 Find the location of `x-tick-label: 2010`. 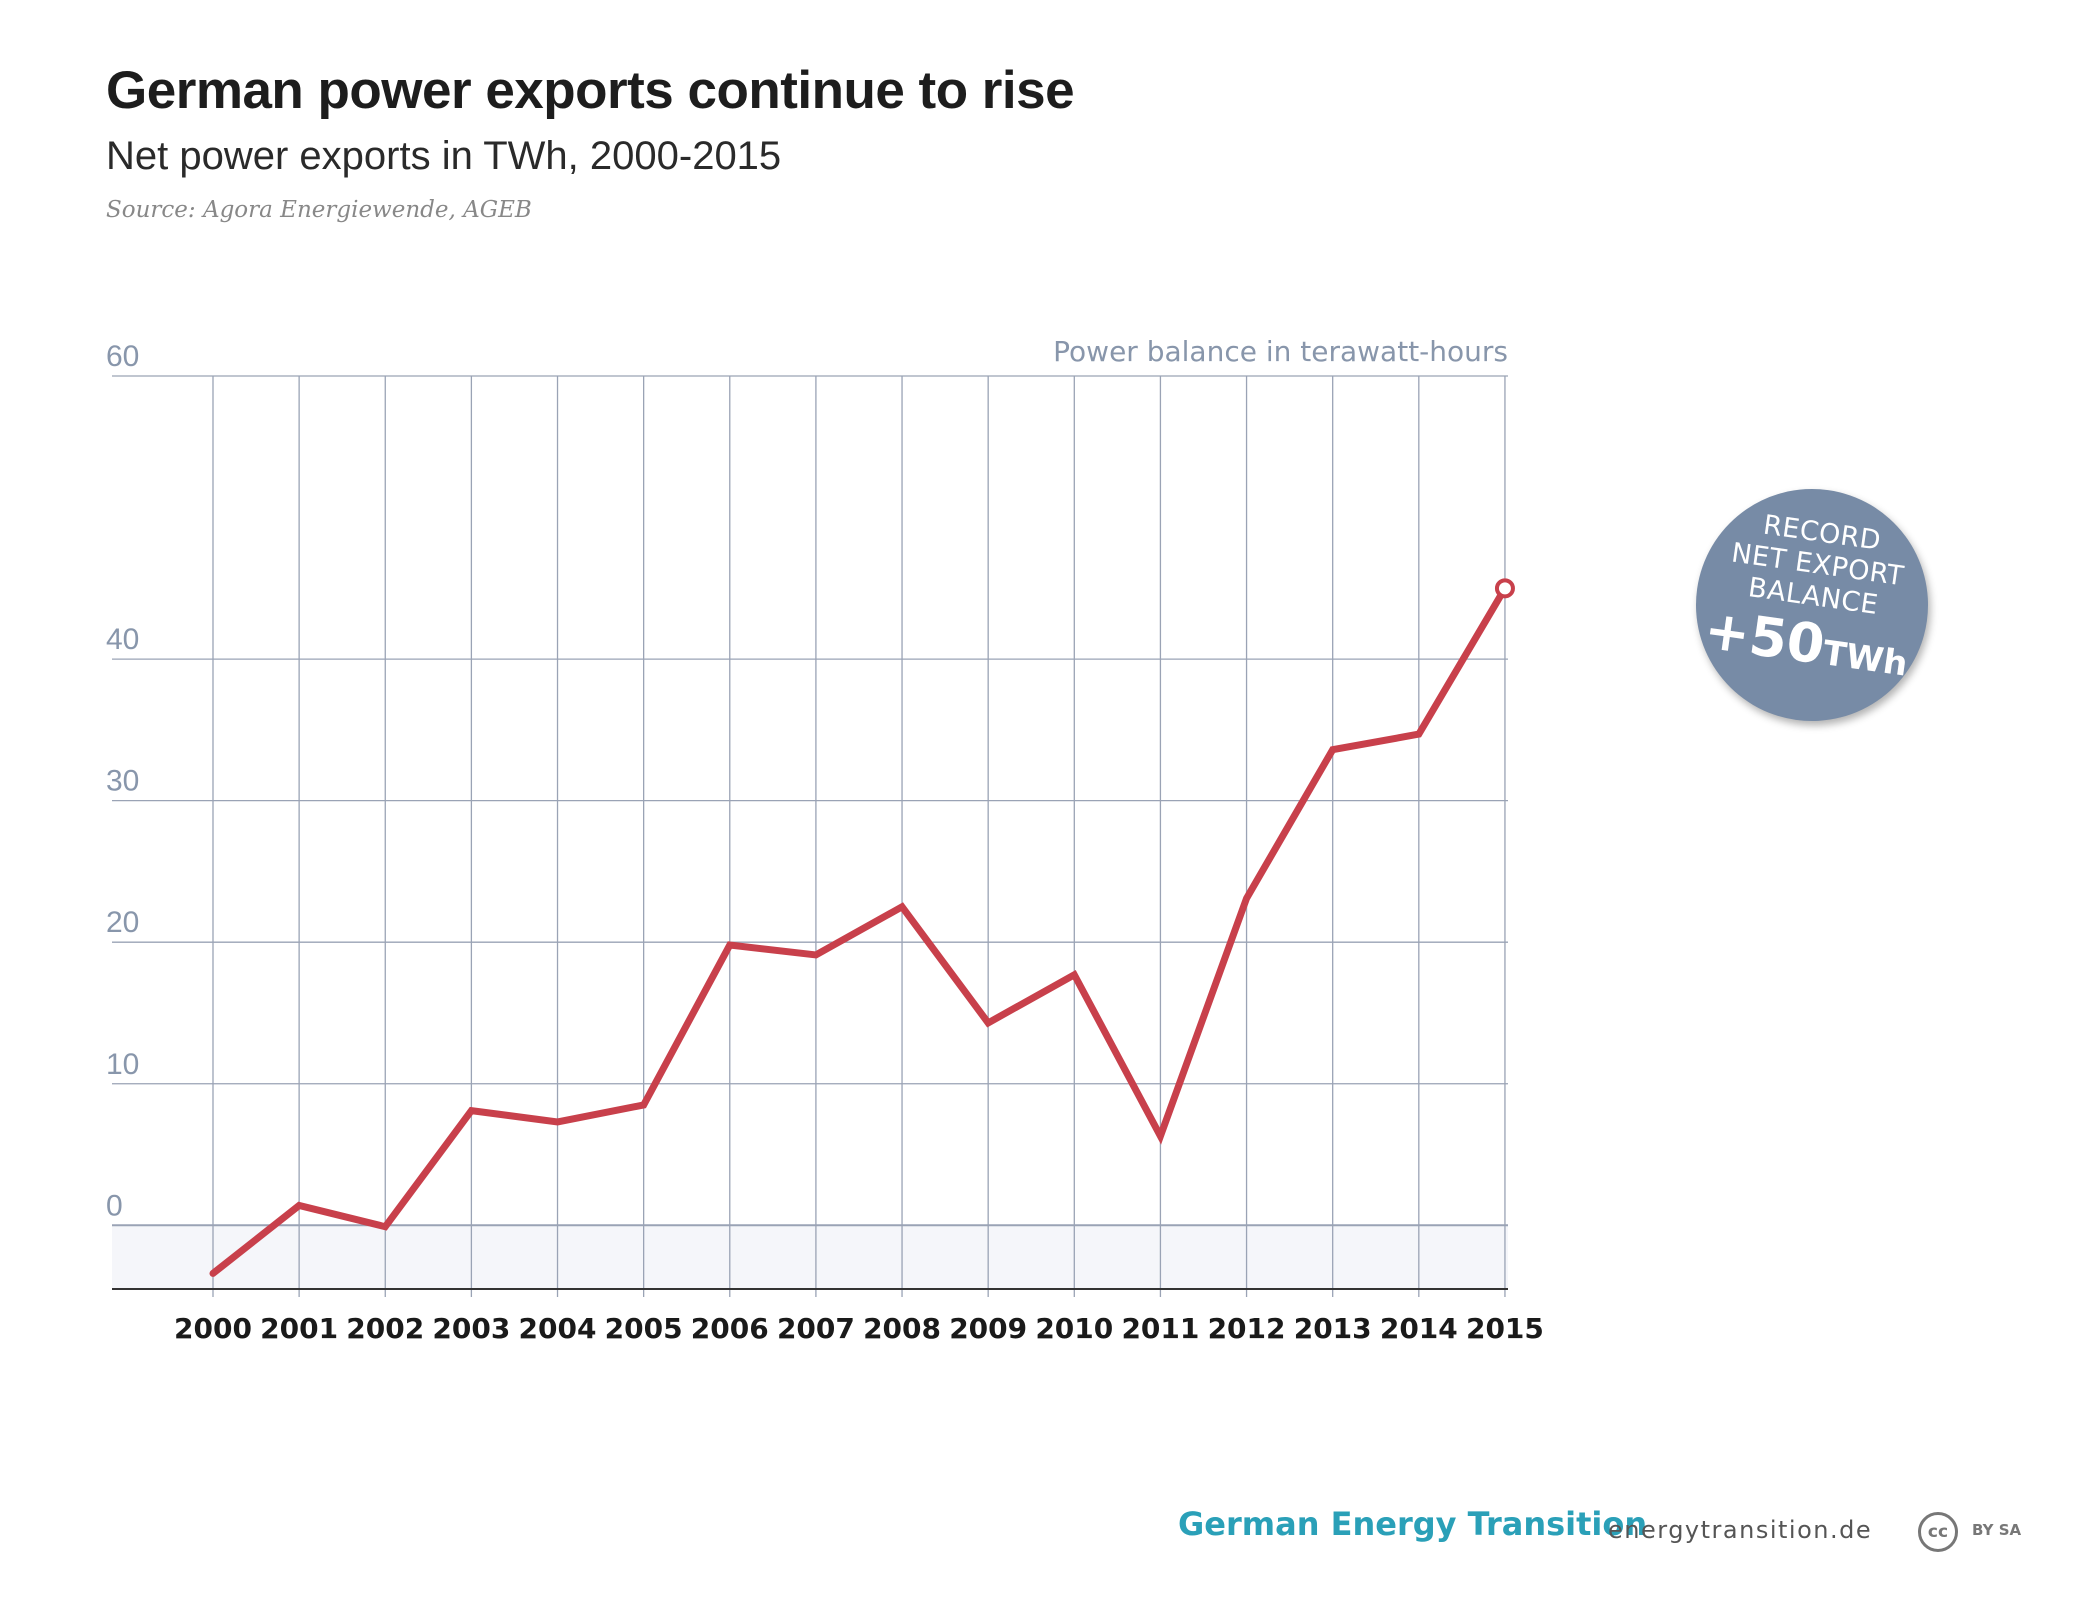

x-tick-label: 2010 is located at coordinates (1074, 1328).